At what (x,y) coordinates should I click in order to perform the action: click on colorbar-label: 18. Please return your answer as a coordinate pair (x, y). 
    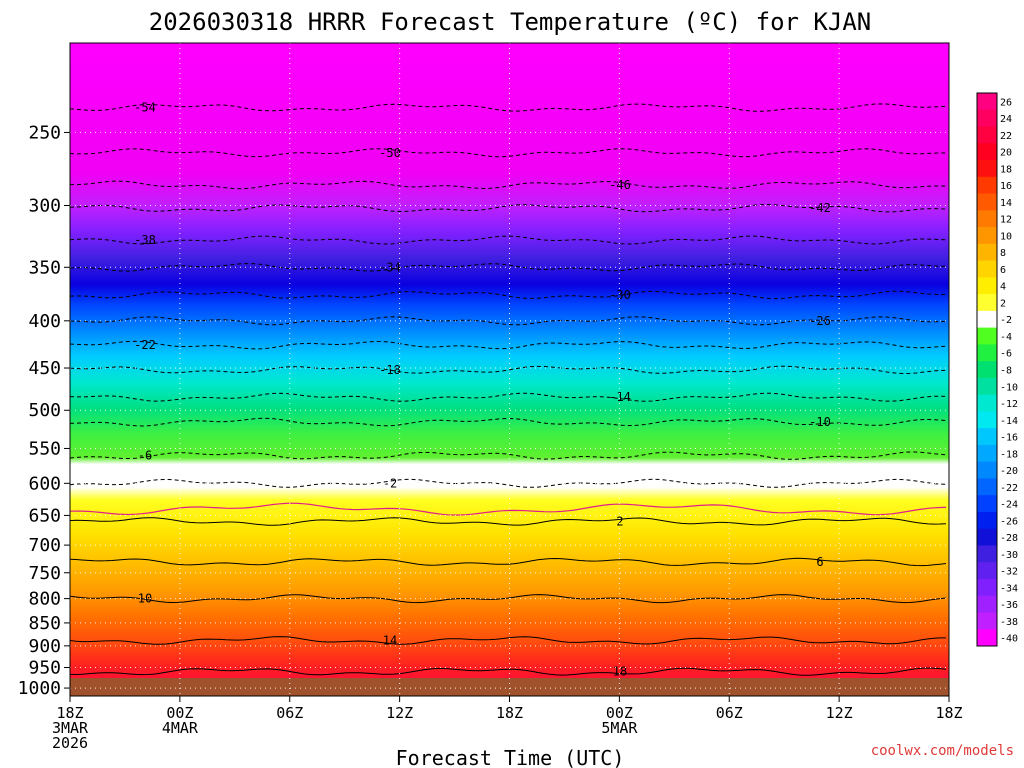
    Looking at the image, I should click on (1006, 169).